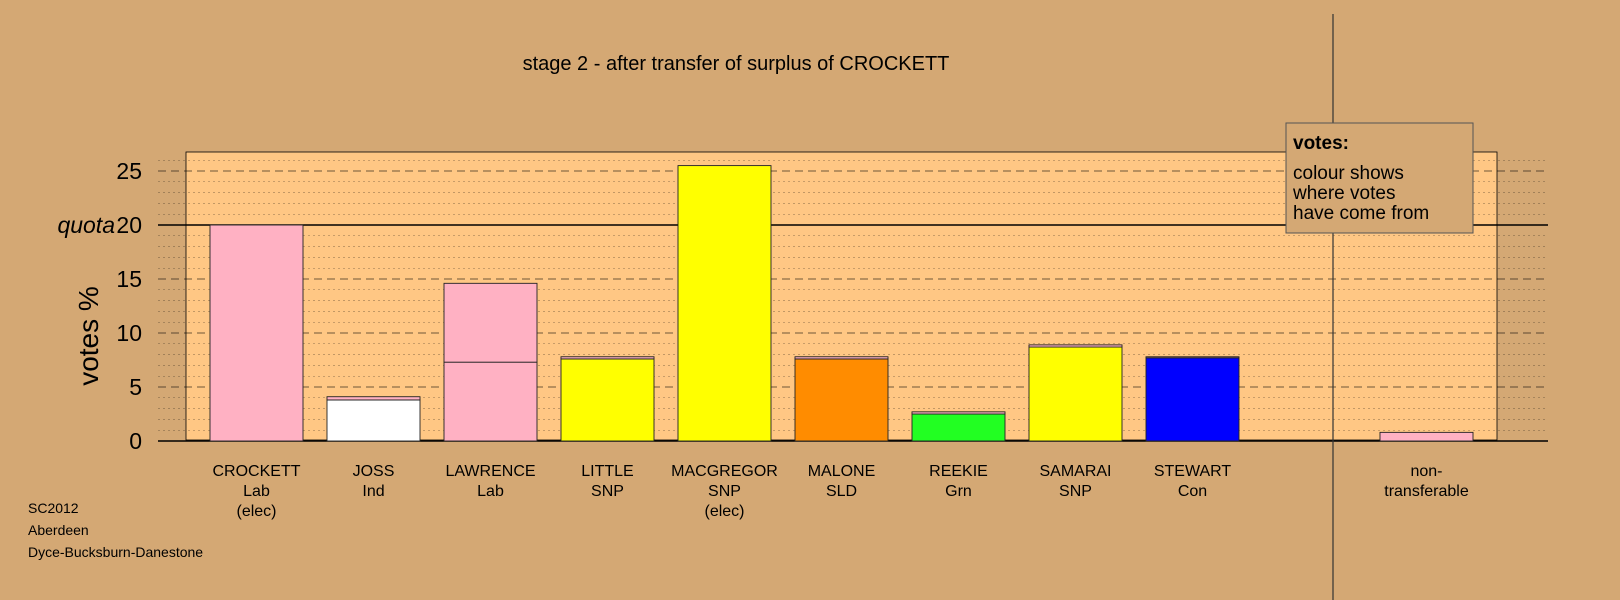 The height and width of the screenshot is (600, 1620). I want to click on x-tick-label: LITTLE, so click(607, 471).